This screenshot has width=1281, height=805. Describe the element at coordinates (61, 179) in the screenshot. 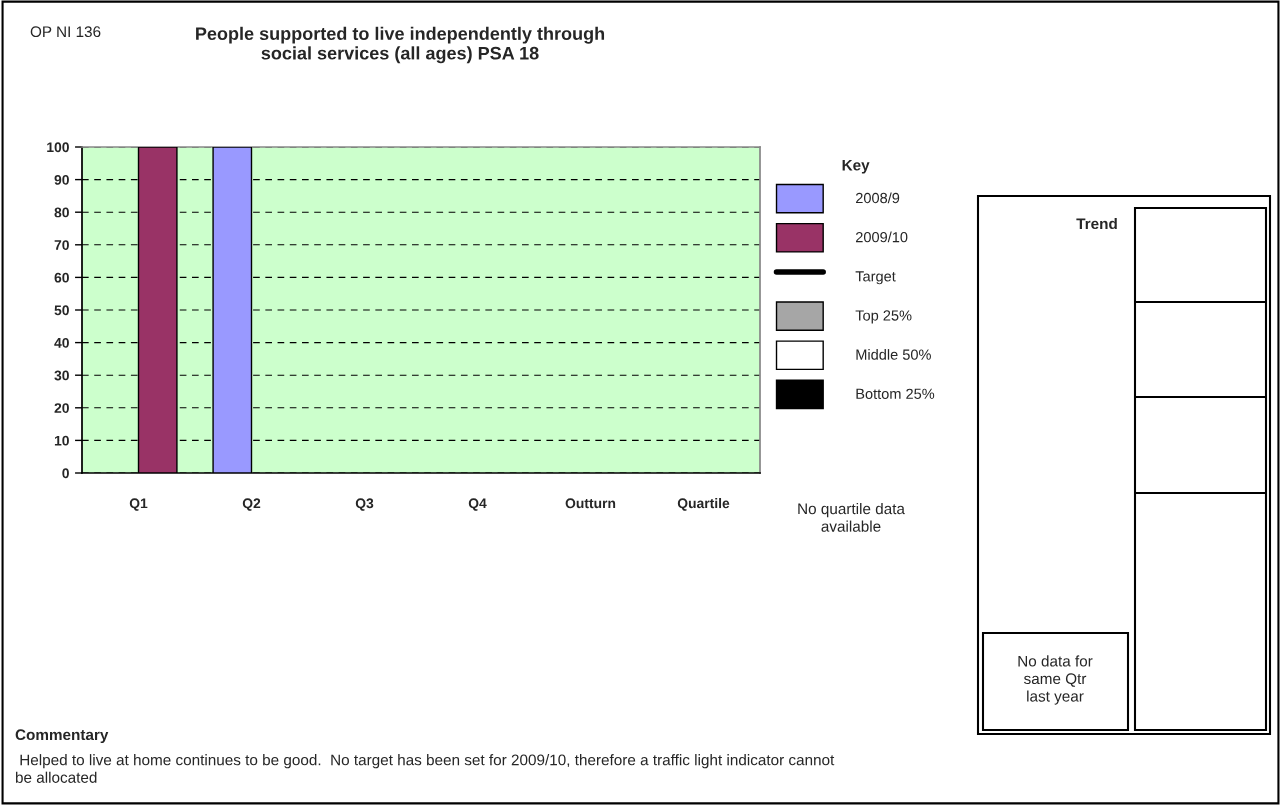

I see `y-tick-label: 90` at that location.